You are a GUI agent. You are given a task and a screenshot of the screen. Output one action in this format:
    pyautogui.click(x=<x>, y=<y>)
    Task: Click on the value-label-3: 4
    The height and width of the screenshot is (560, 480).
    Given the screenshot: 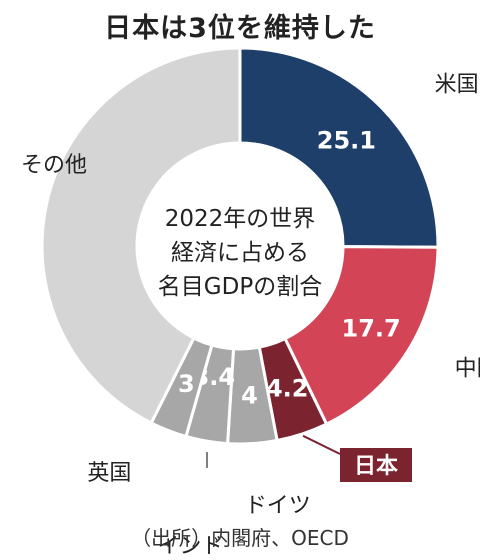 What is the action you would take?
    pyautogui.click(x=249, y=396)
    